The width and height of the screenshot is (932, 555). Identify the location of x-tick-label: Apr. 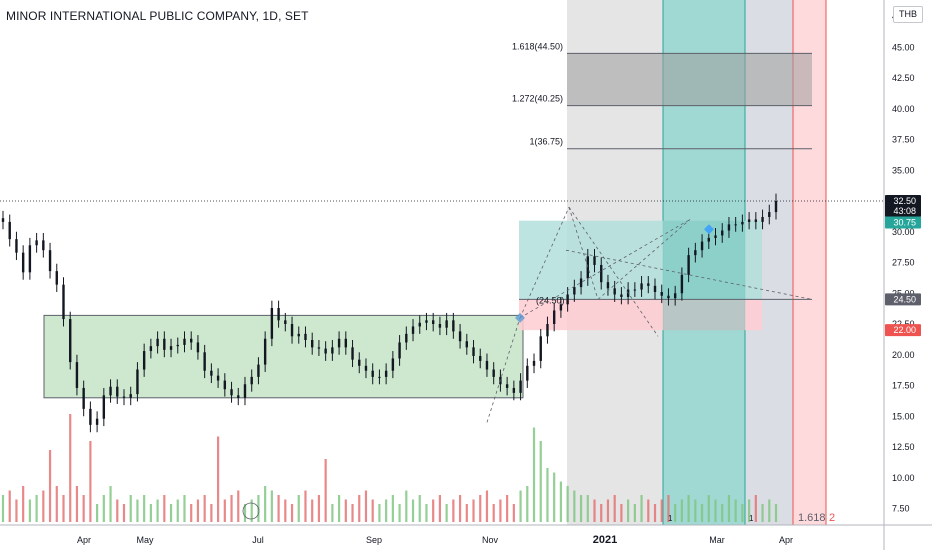
(786, 540).